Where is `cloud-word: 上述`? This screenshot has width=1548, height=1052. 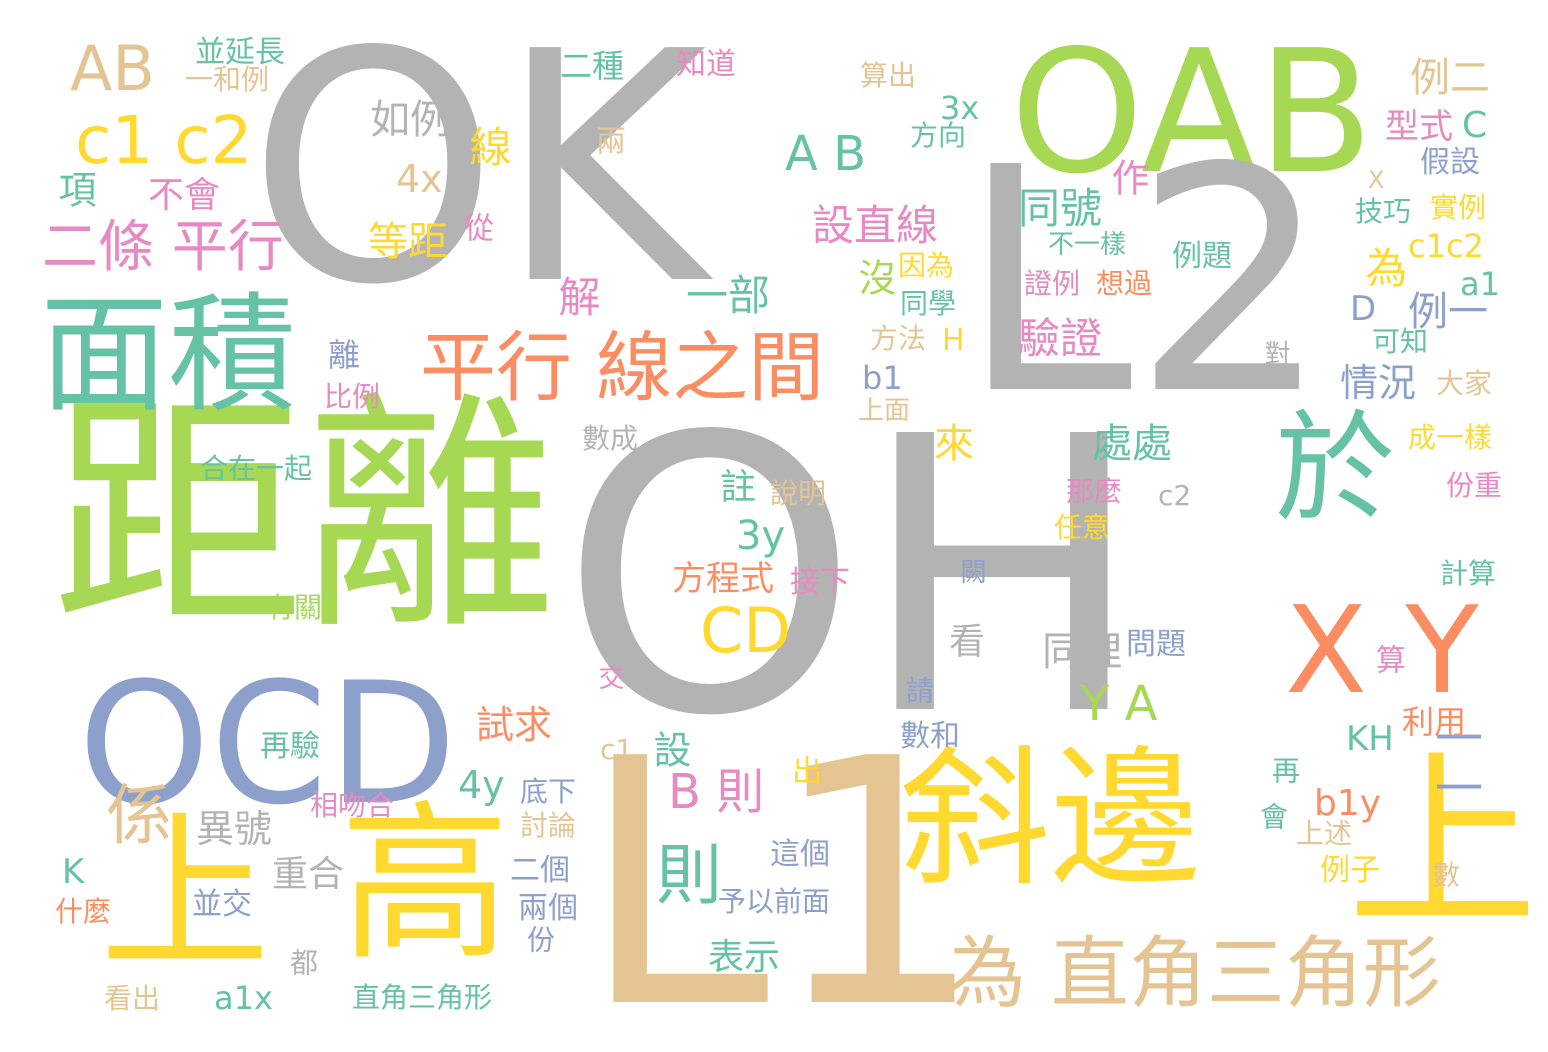
cloud-word: 上述 is located at coordinates (1324, 833).